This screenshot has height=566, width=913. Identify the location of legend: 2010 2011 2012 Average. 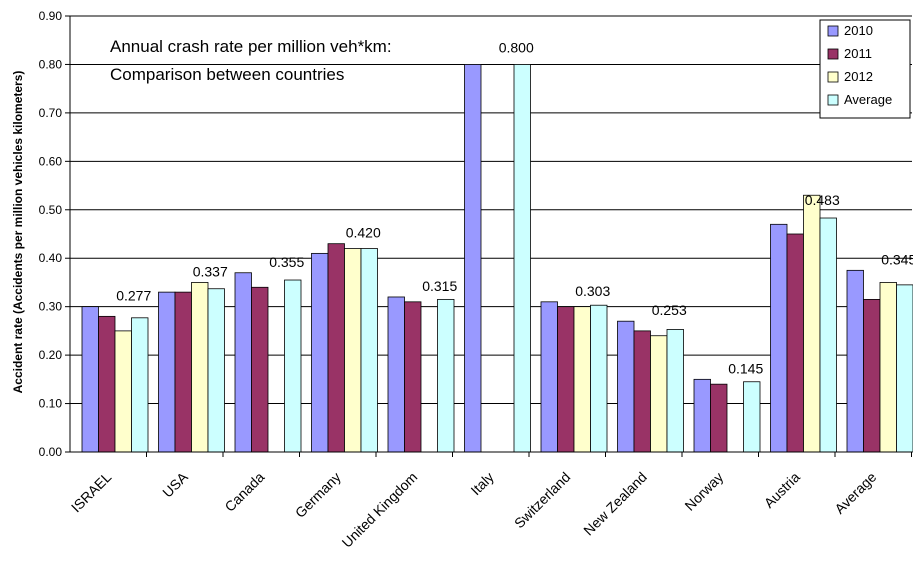
(865, 69).